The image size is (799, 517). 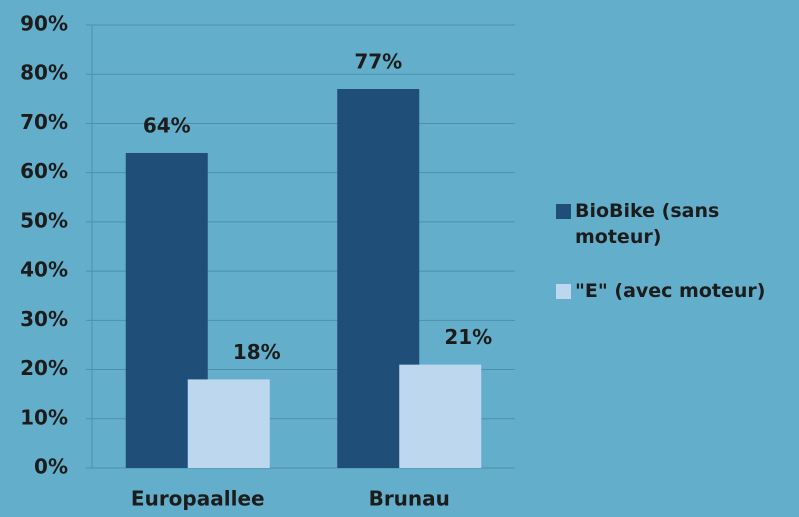 What do you see at coordinates (44, 270) in the screenshot?
I see `y-tick-label: 40%` at bounding box center [44, 270].